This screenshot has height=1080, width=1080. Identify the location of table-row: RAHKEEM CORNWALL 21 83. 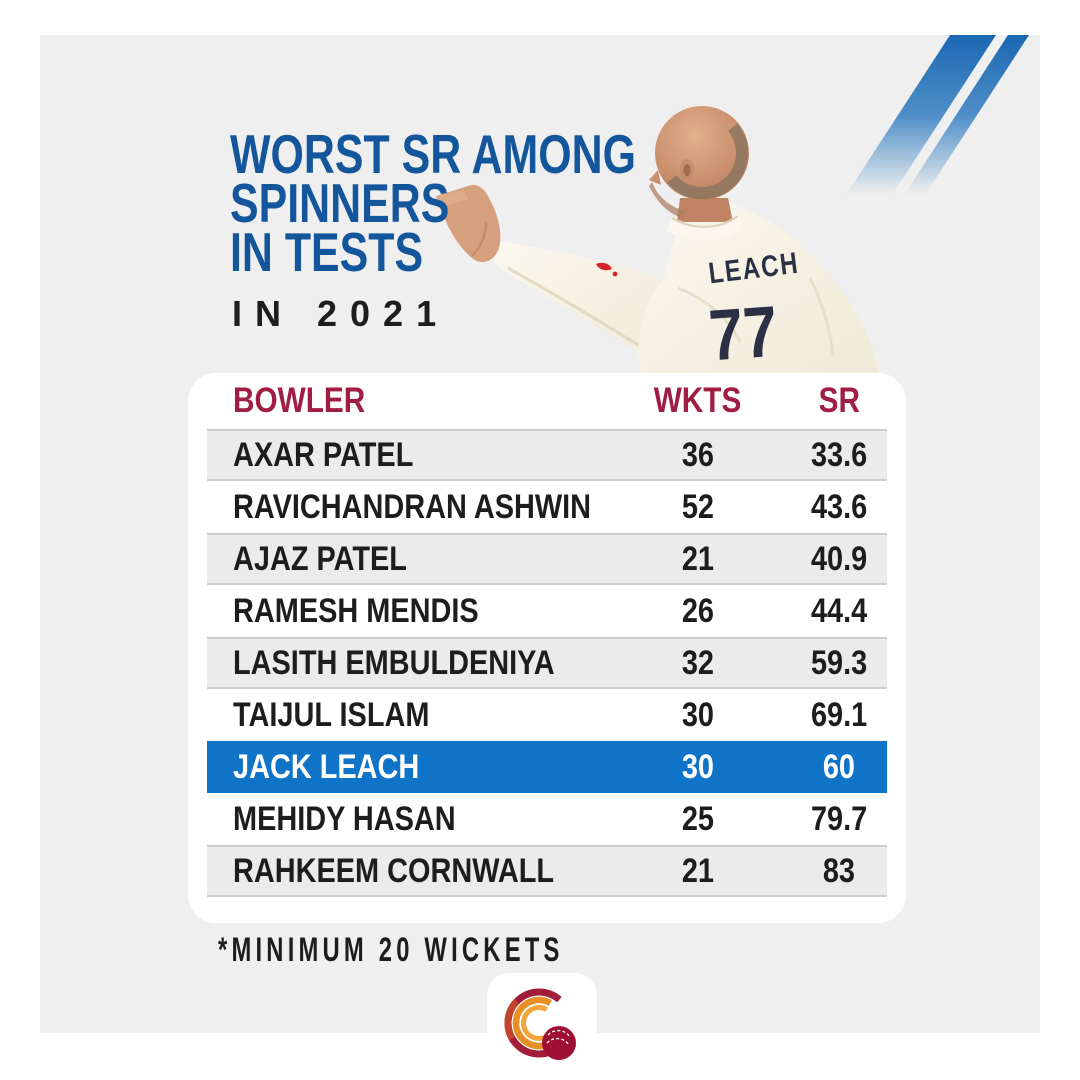
(547, 871).